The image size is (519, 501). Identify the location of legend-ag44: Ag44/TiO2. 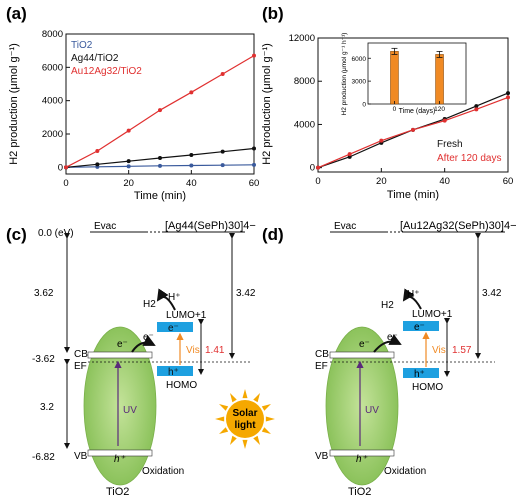
(95, 58).